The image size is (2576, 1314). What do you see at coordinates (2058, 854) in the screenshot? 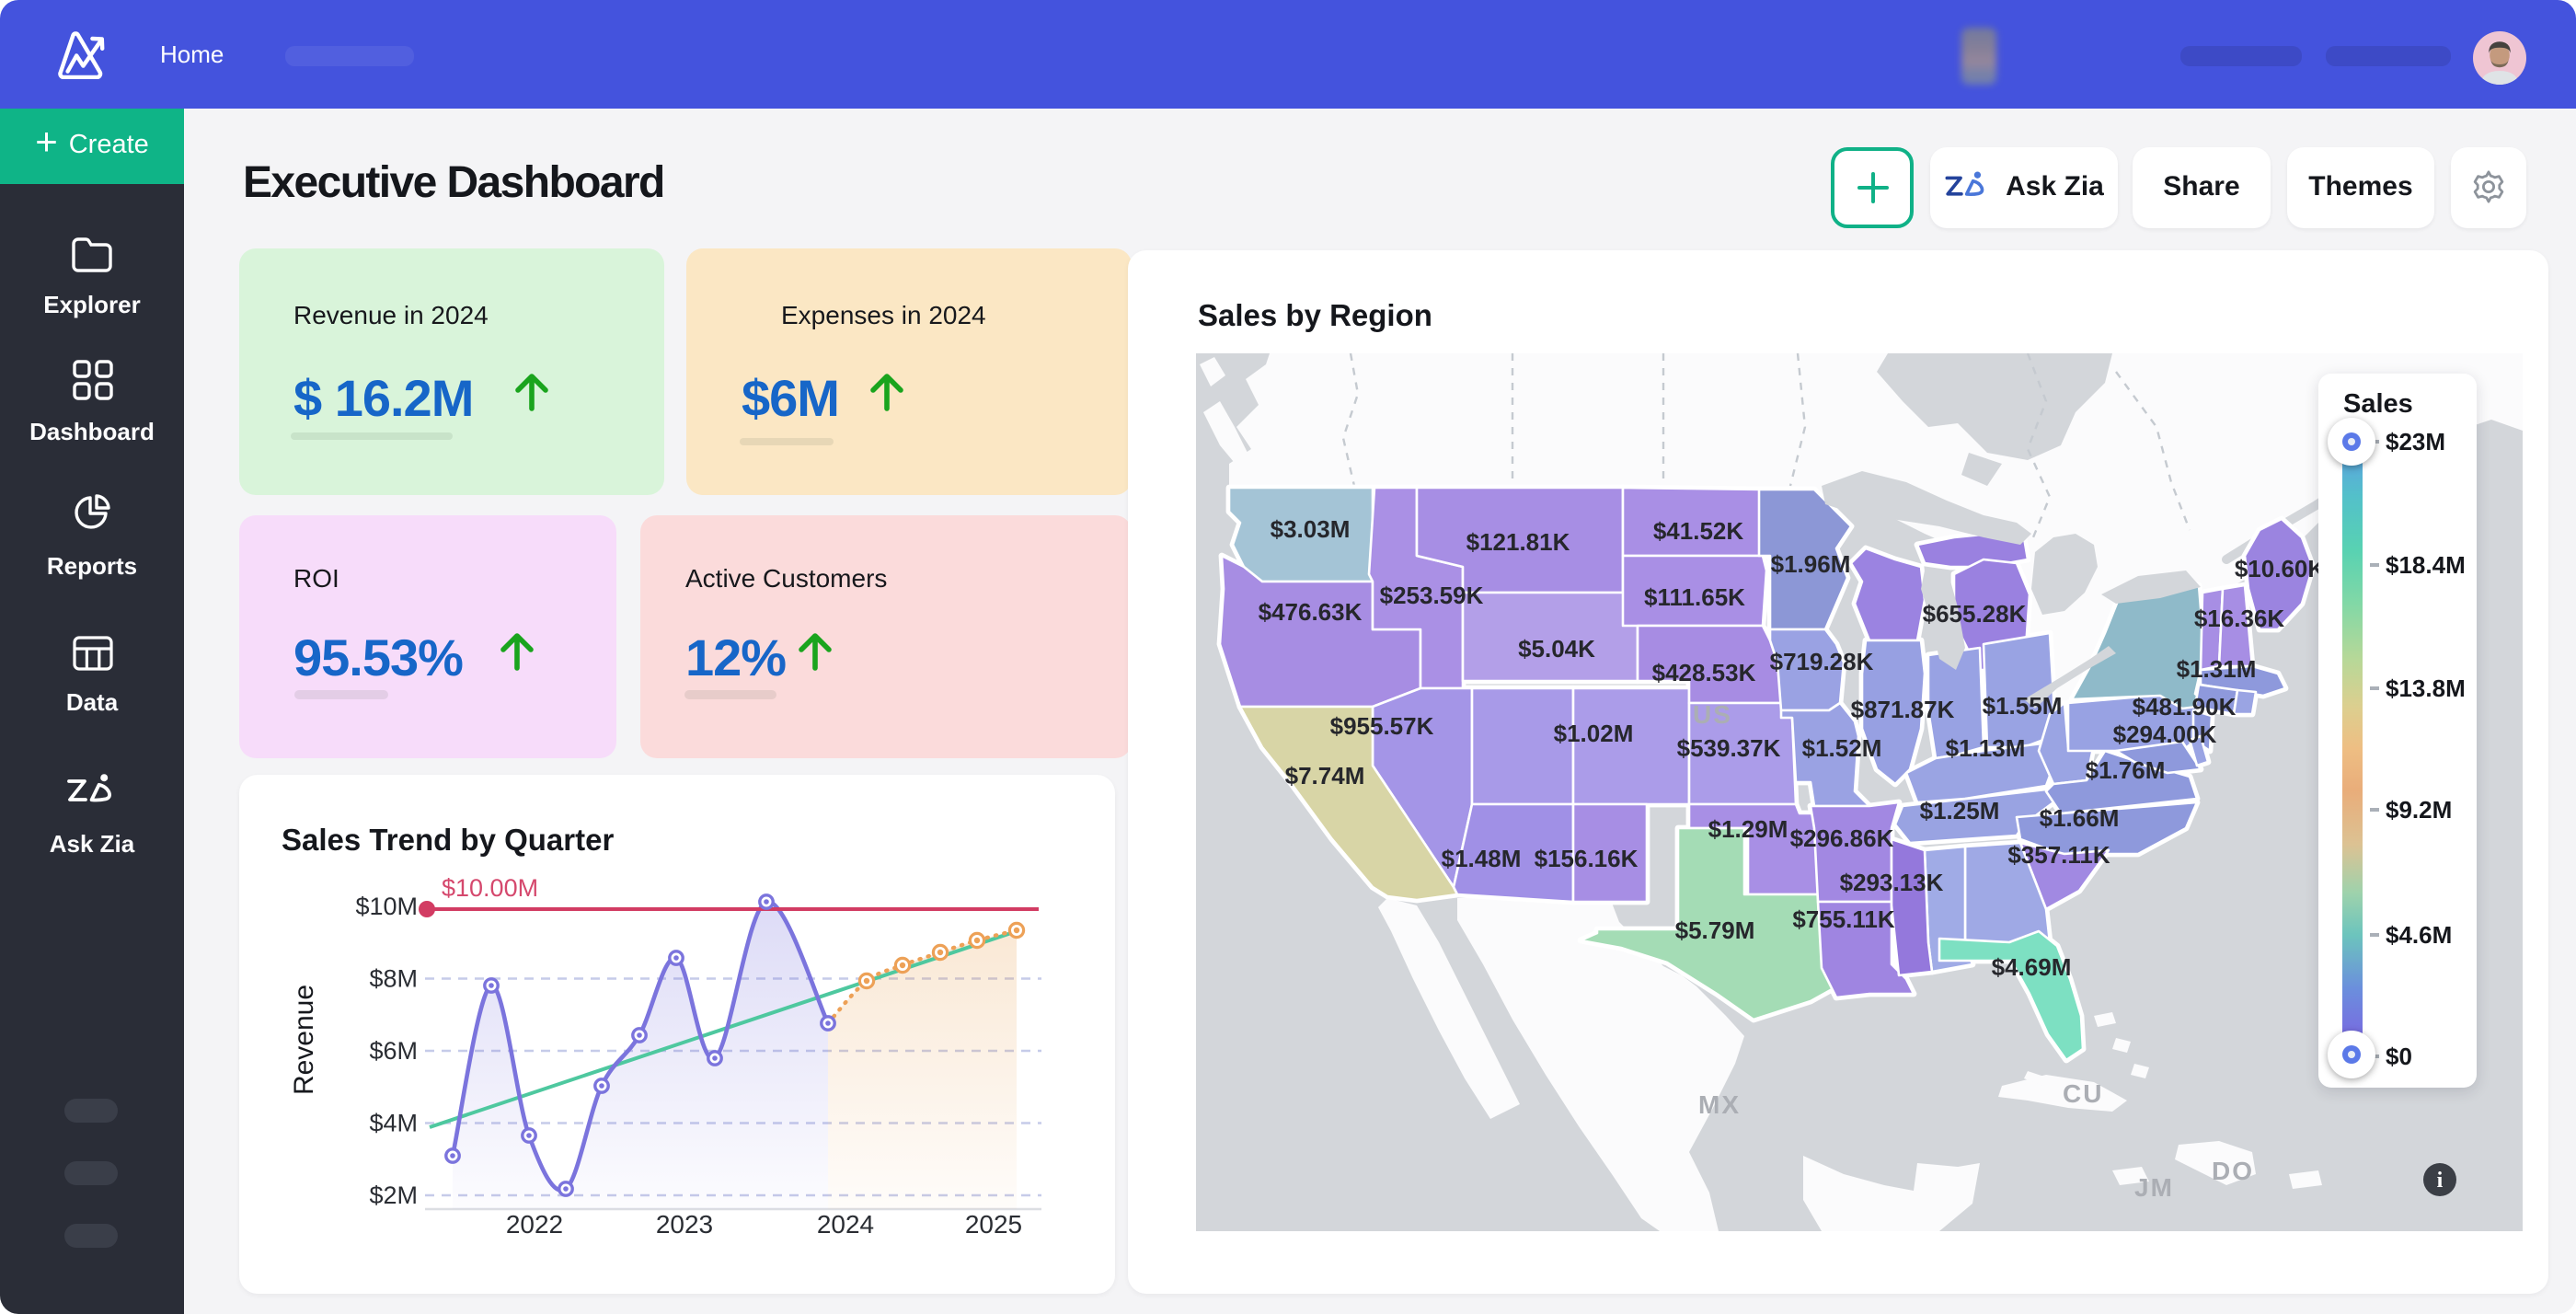
I see `svg-text: $357.11K` at bounding box center [2058, 854].